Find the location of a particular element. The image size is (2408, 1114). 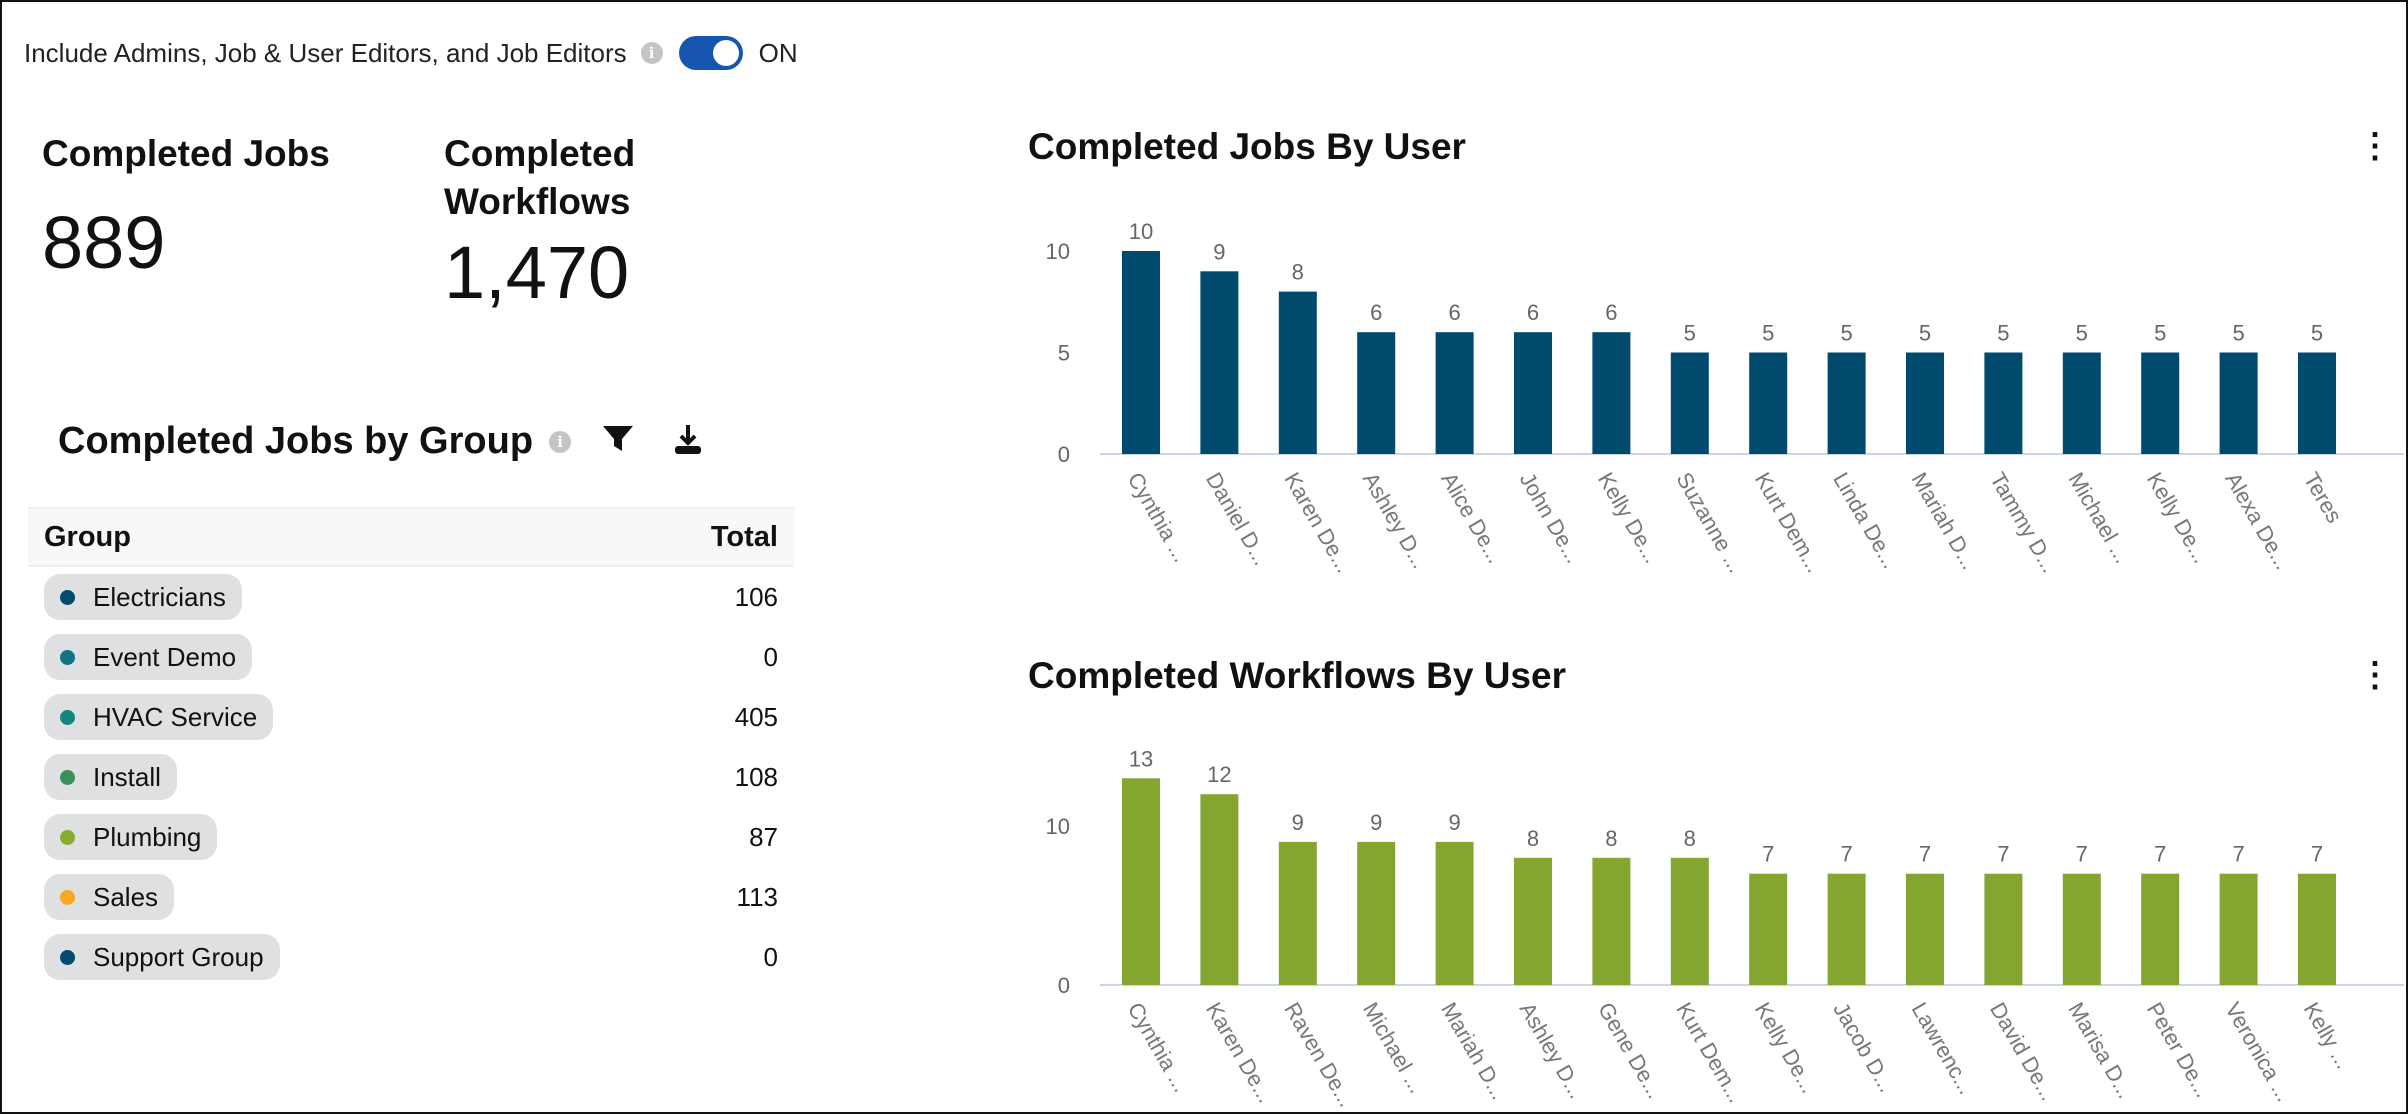

kpi-value: 1,470 is located at coordinates (537, 272).